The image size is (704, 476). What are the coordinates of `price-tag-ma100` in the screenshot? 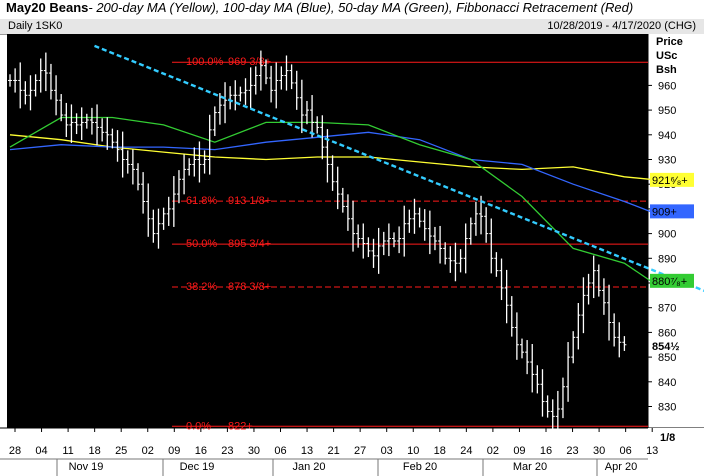 It's located at (672, 211).